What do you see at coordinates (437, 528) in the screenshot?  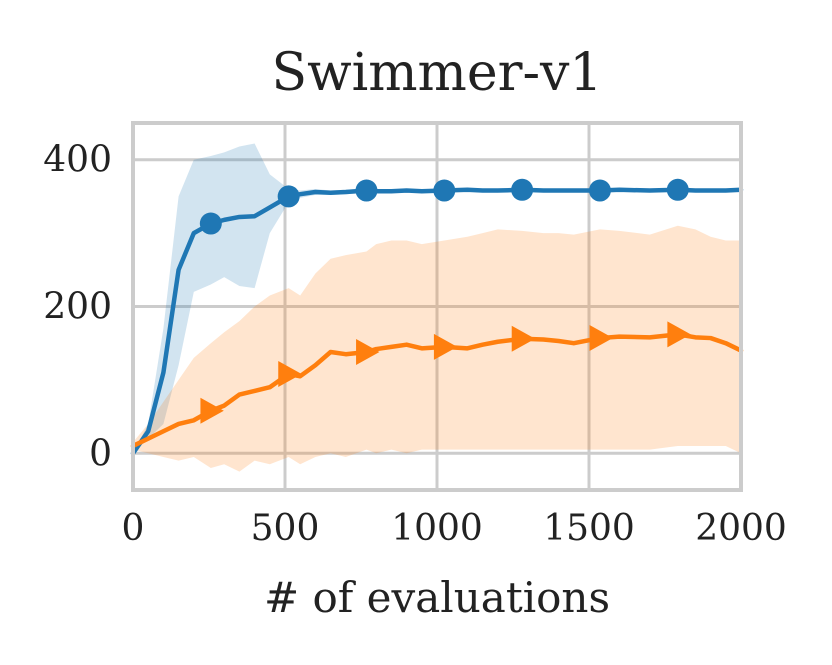 I see `x-tick-label: 1000` at bounding box center [437, 528].